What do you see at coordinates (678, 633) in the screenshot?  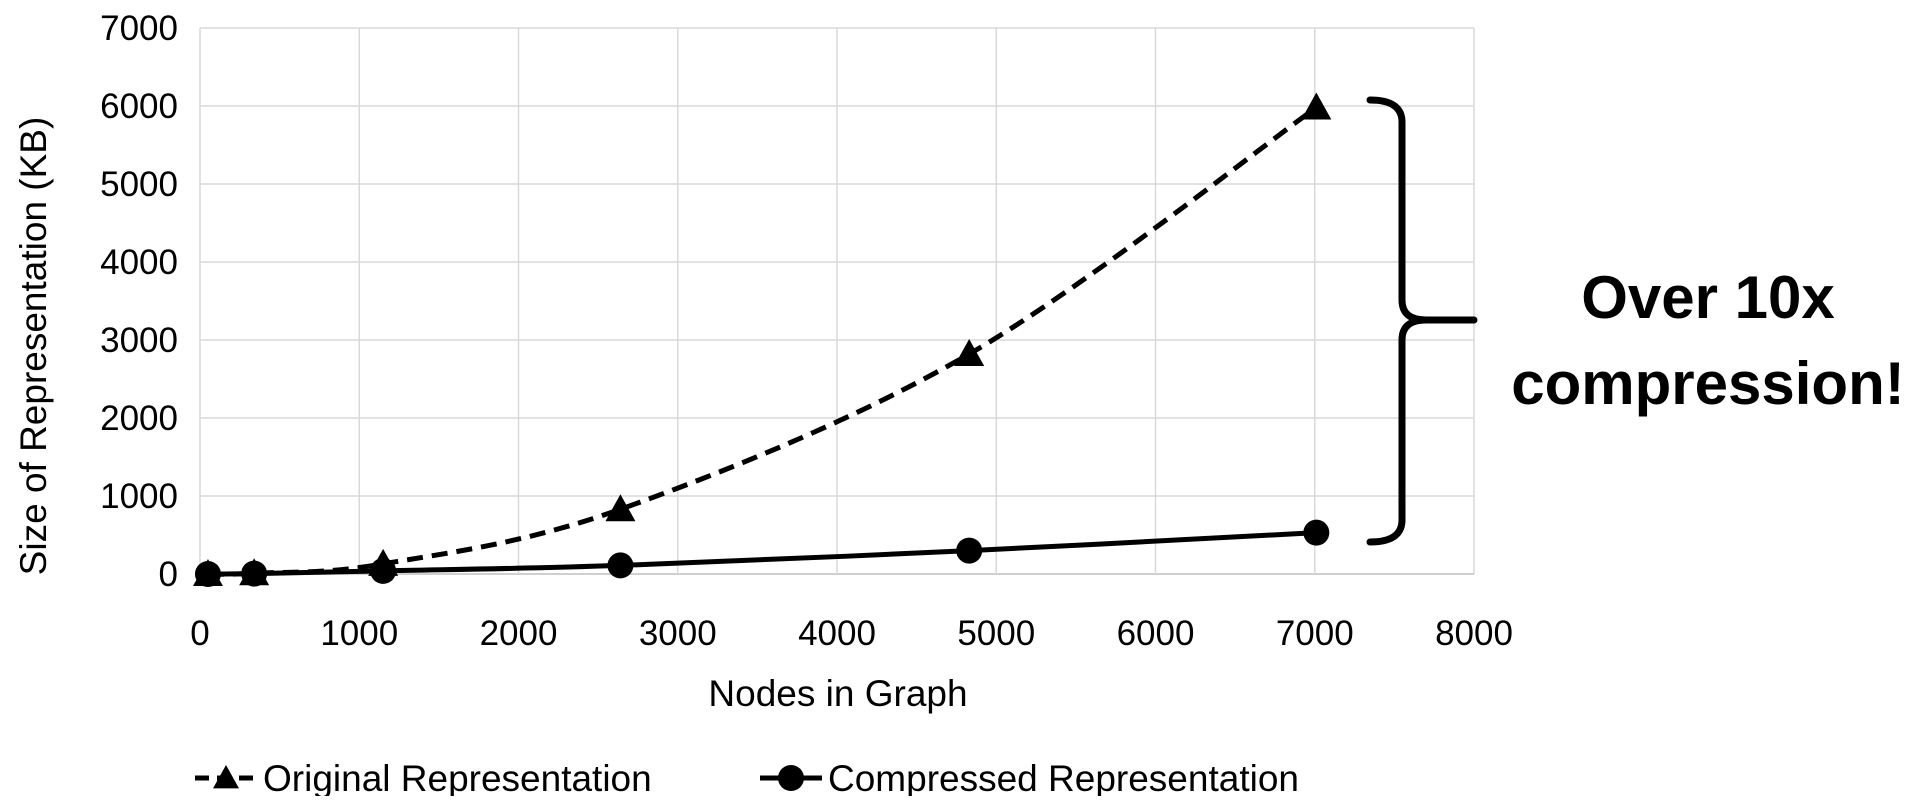 I see `x-tick-label: 3000` at bounding box center [678, 633].